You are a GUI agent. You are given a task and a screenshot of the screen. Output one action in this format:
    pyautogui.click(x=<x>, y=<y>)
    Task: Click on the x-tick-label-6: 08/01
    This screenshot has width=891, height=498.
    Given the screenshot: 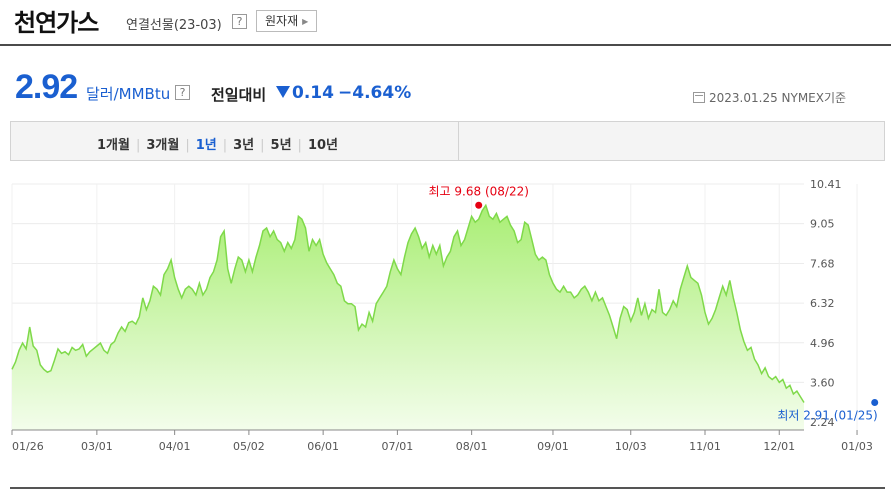 What is the action you would take?
    pyautogui.click(x=472, y=446)
    